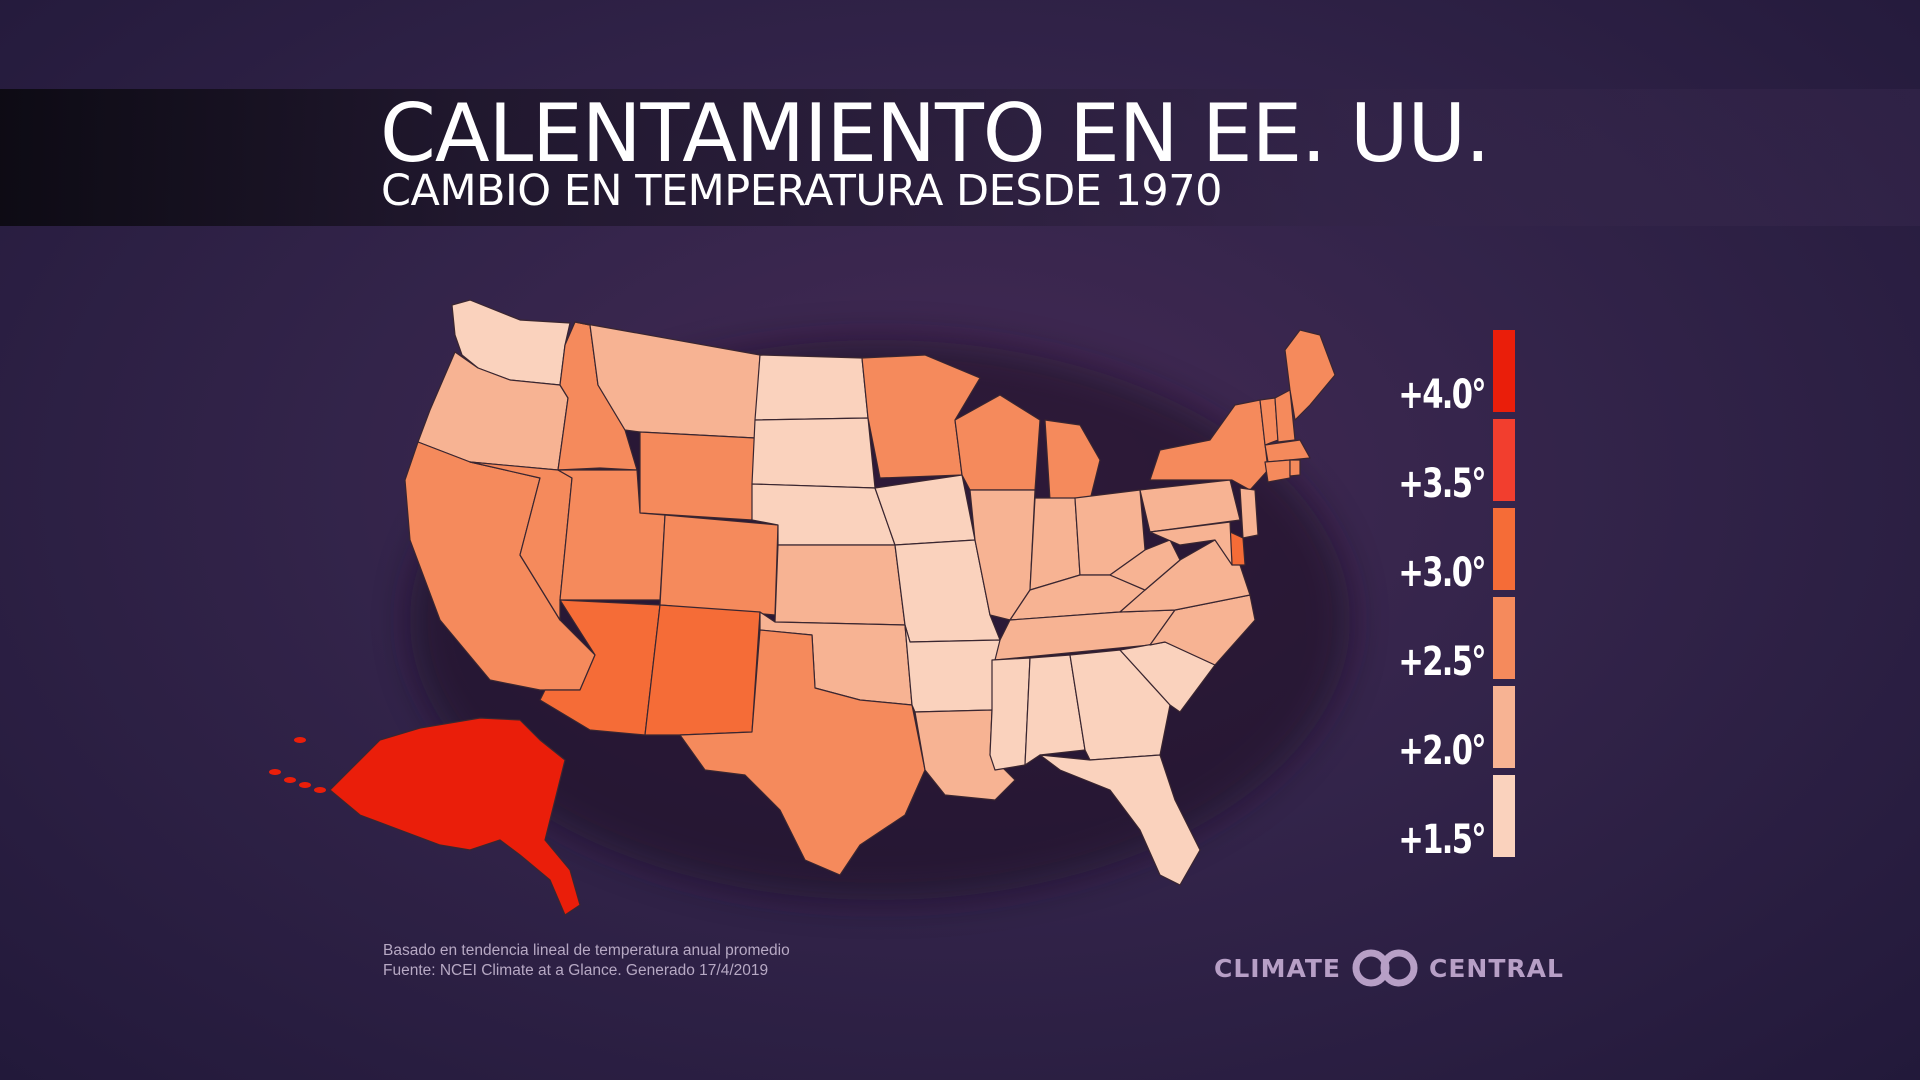 The image size is (1920, 1080). I want to click on legend-label: +4.0°, so click(1442, 395).